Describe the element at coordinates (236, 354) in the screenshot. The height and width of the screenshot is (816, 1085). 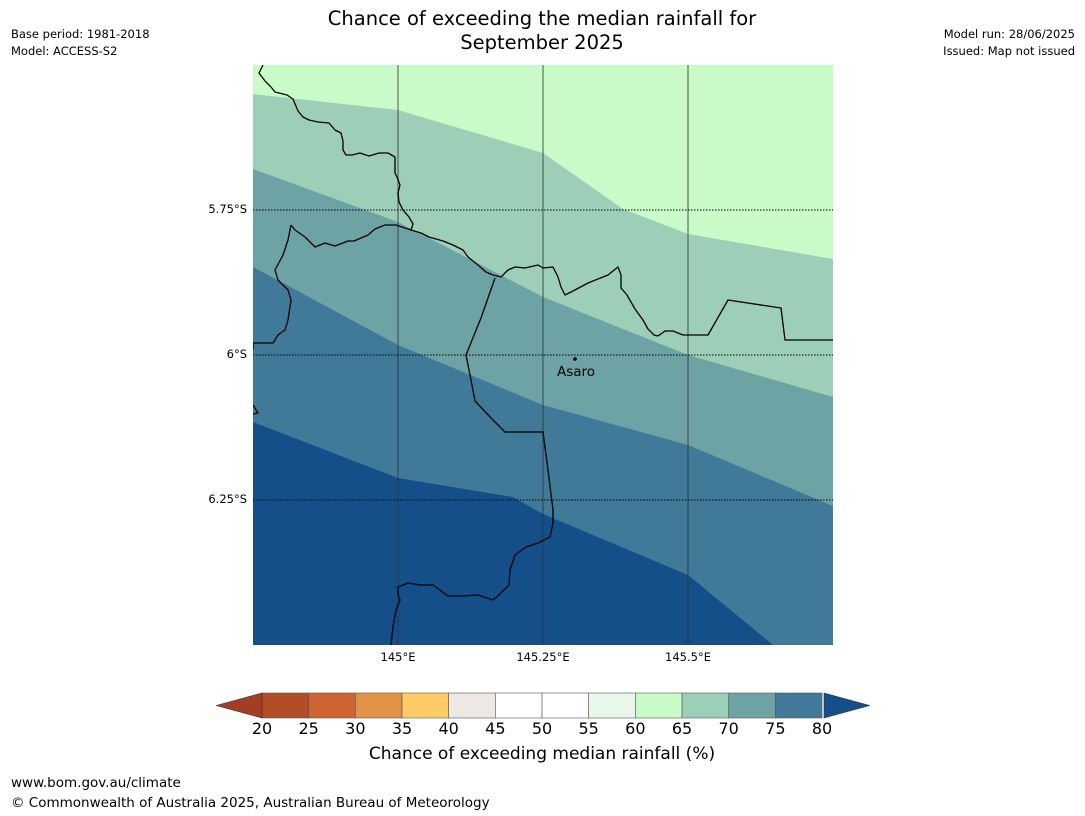
I see `lat-label-6s: 6°S` at that location.